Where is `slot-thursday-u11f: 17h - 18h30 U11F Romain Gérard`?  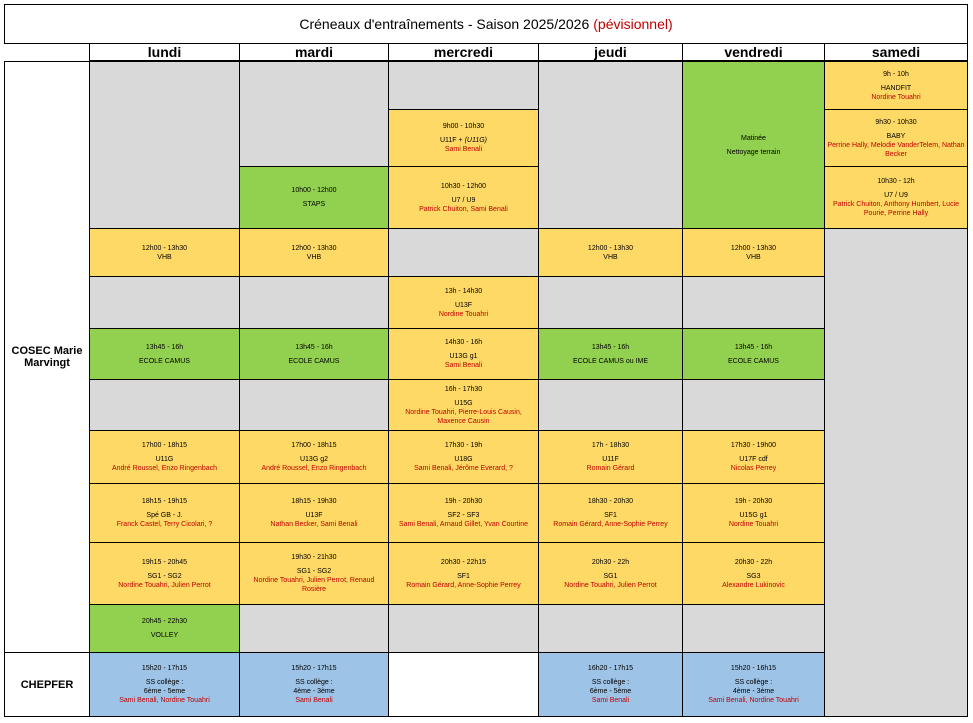
slot-thursday-u11f: 17h - 18h30 U11F Romain Gérard is located at coordinates (610, 457).